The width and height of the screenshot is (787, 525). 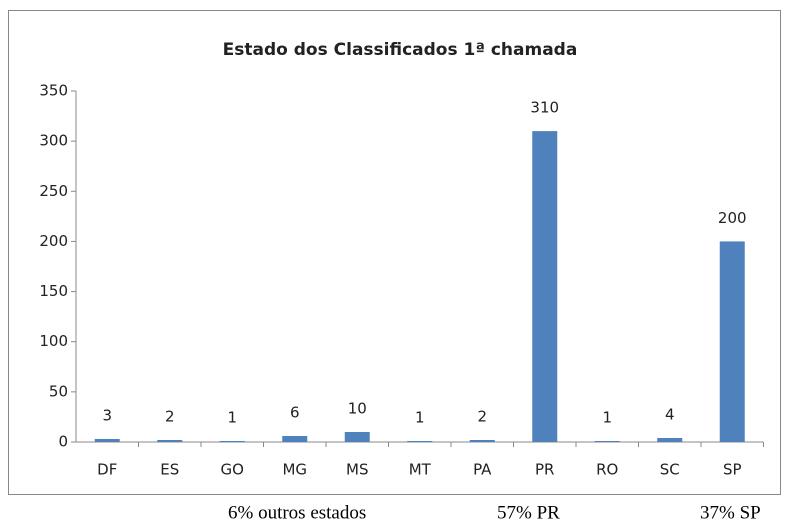 What do you see at coordinates (357, 470) in the screenshot?
I see `x-tick-label: MS` at bounding box center [357, 470].